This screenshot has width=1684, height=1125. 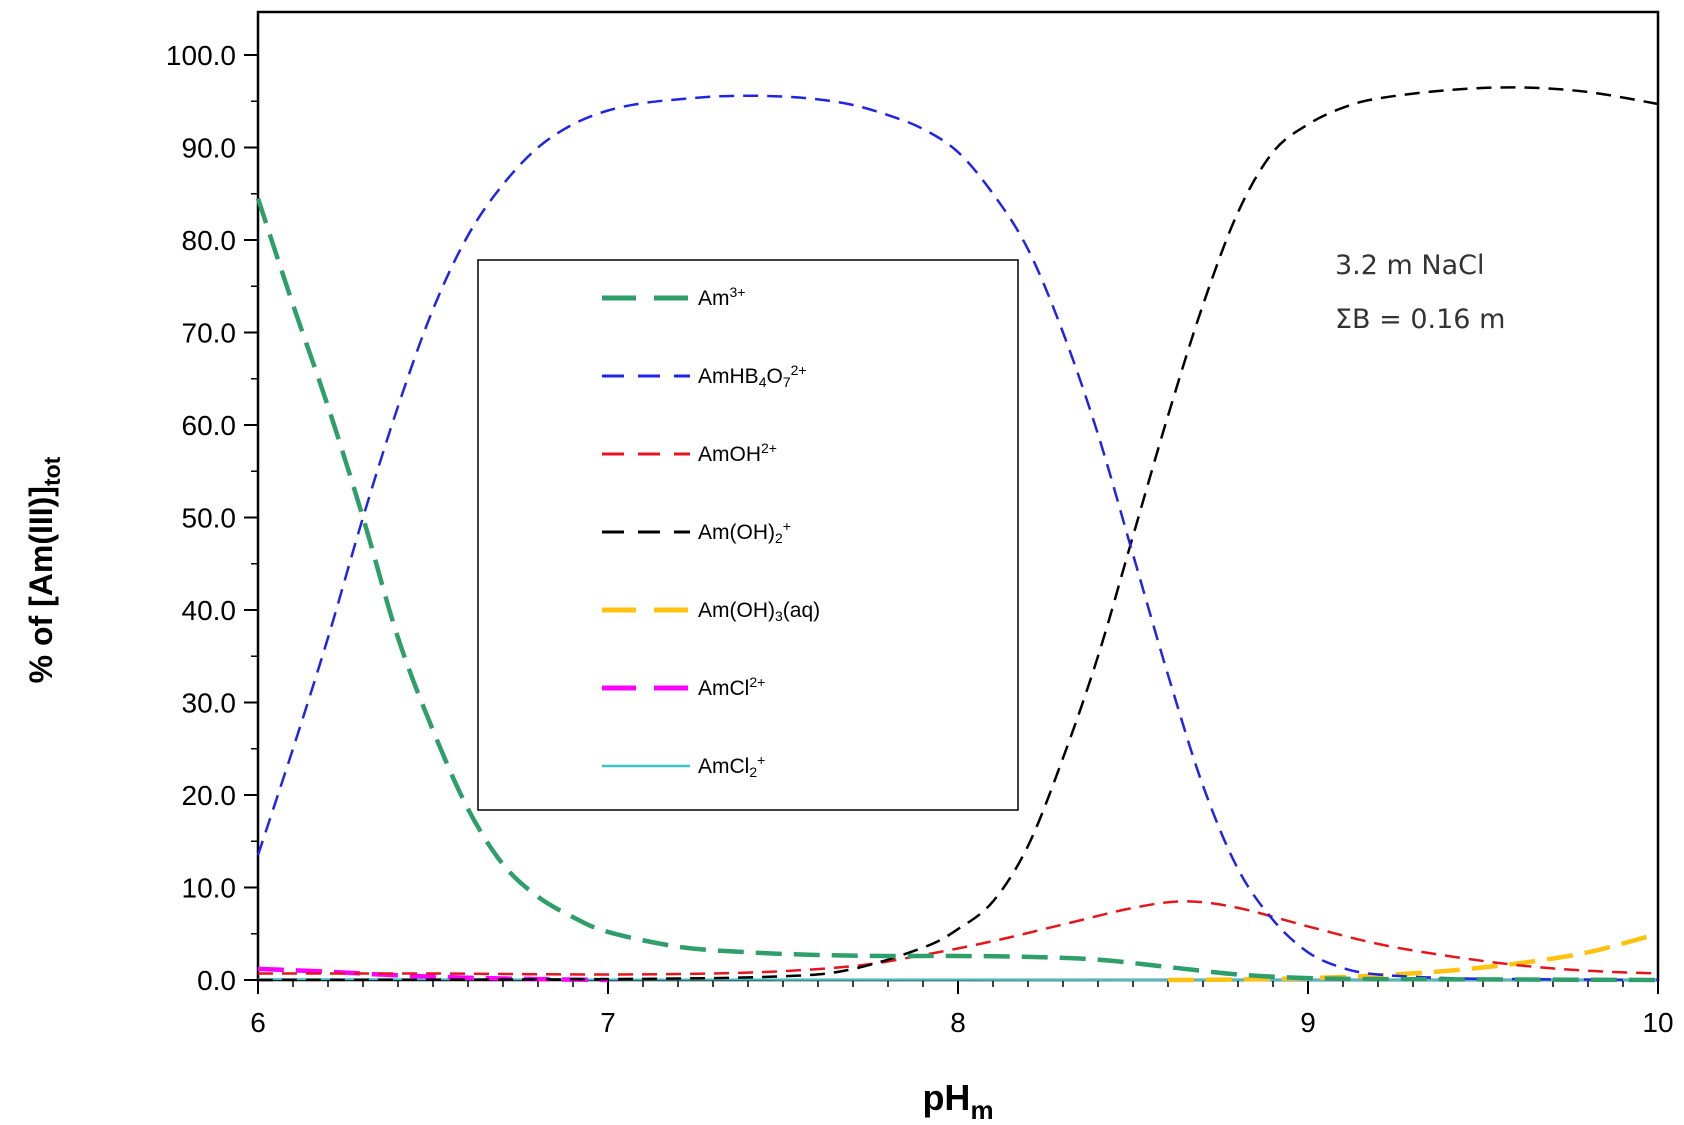 I want to click on annotation-line-1: 3.2 m NaCl, so click(x=1410, y=265).